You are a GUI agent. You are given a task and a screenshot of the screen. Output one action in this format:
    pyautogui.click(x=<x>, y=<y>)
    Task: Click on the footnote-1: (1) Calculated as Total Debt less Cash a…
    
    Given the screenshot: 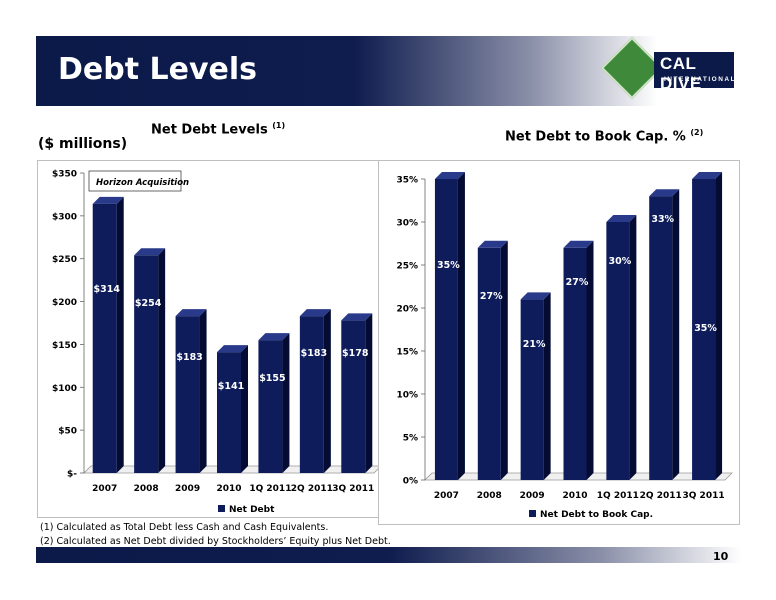 What is the action you would take?
    pyautogui.click(x=184, y=527)
    